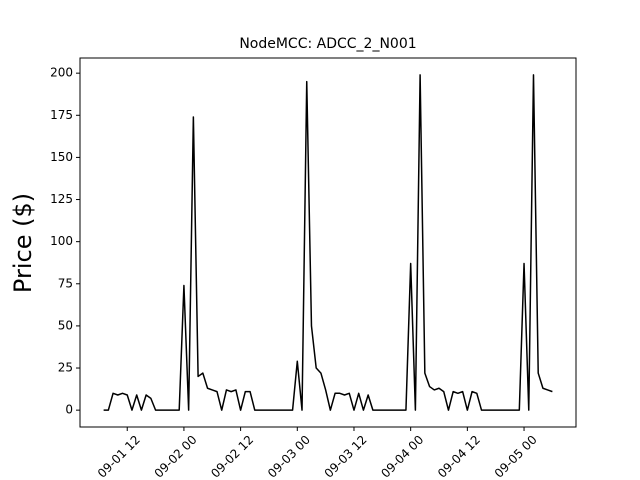 The width and height of the screenshot is (640, 480). Describe the element at coordinates (289, 456) in the screenshot. I see `x-tick-label: 09-03 00` at that location.